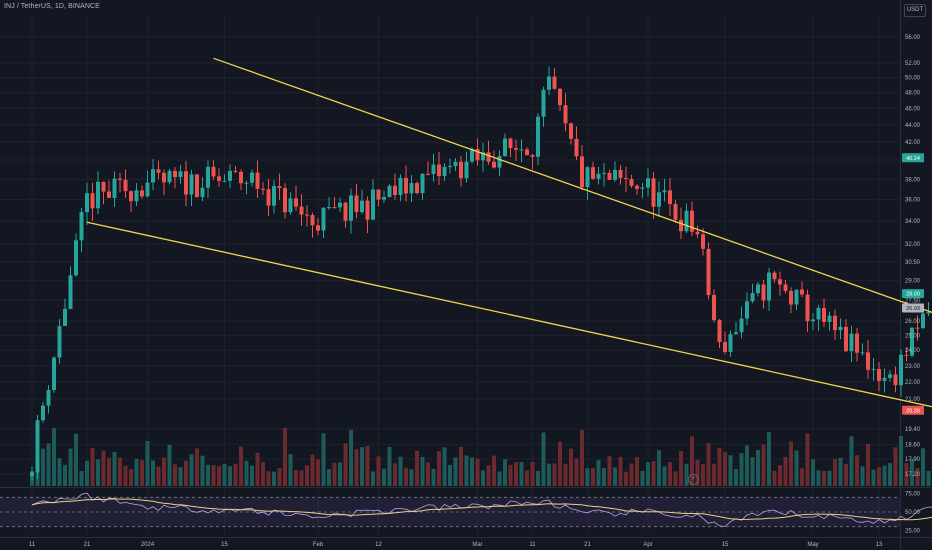 This screenshot has width=932, height=550. What do you see at coordinates (52, 6) in the screenshot?
I see `symbol-title: INJ / TetherUS, 1D, BINANCE` at bounding box center [52, 6].